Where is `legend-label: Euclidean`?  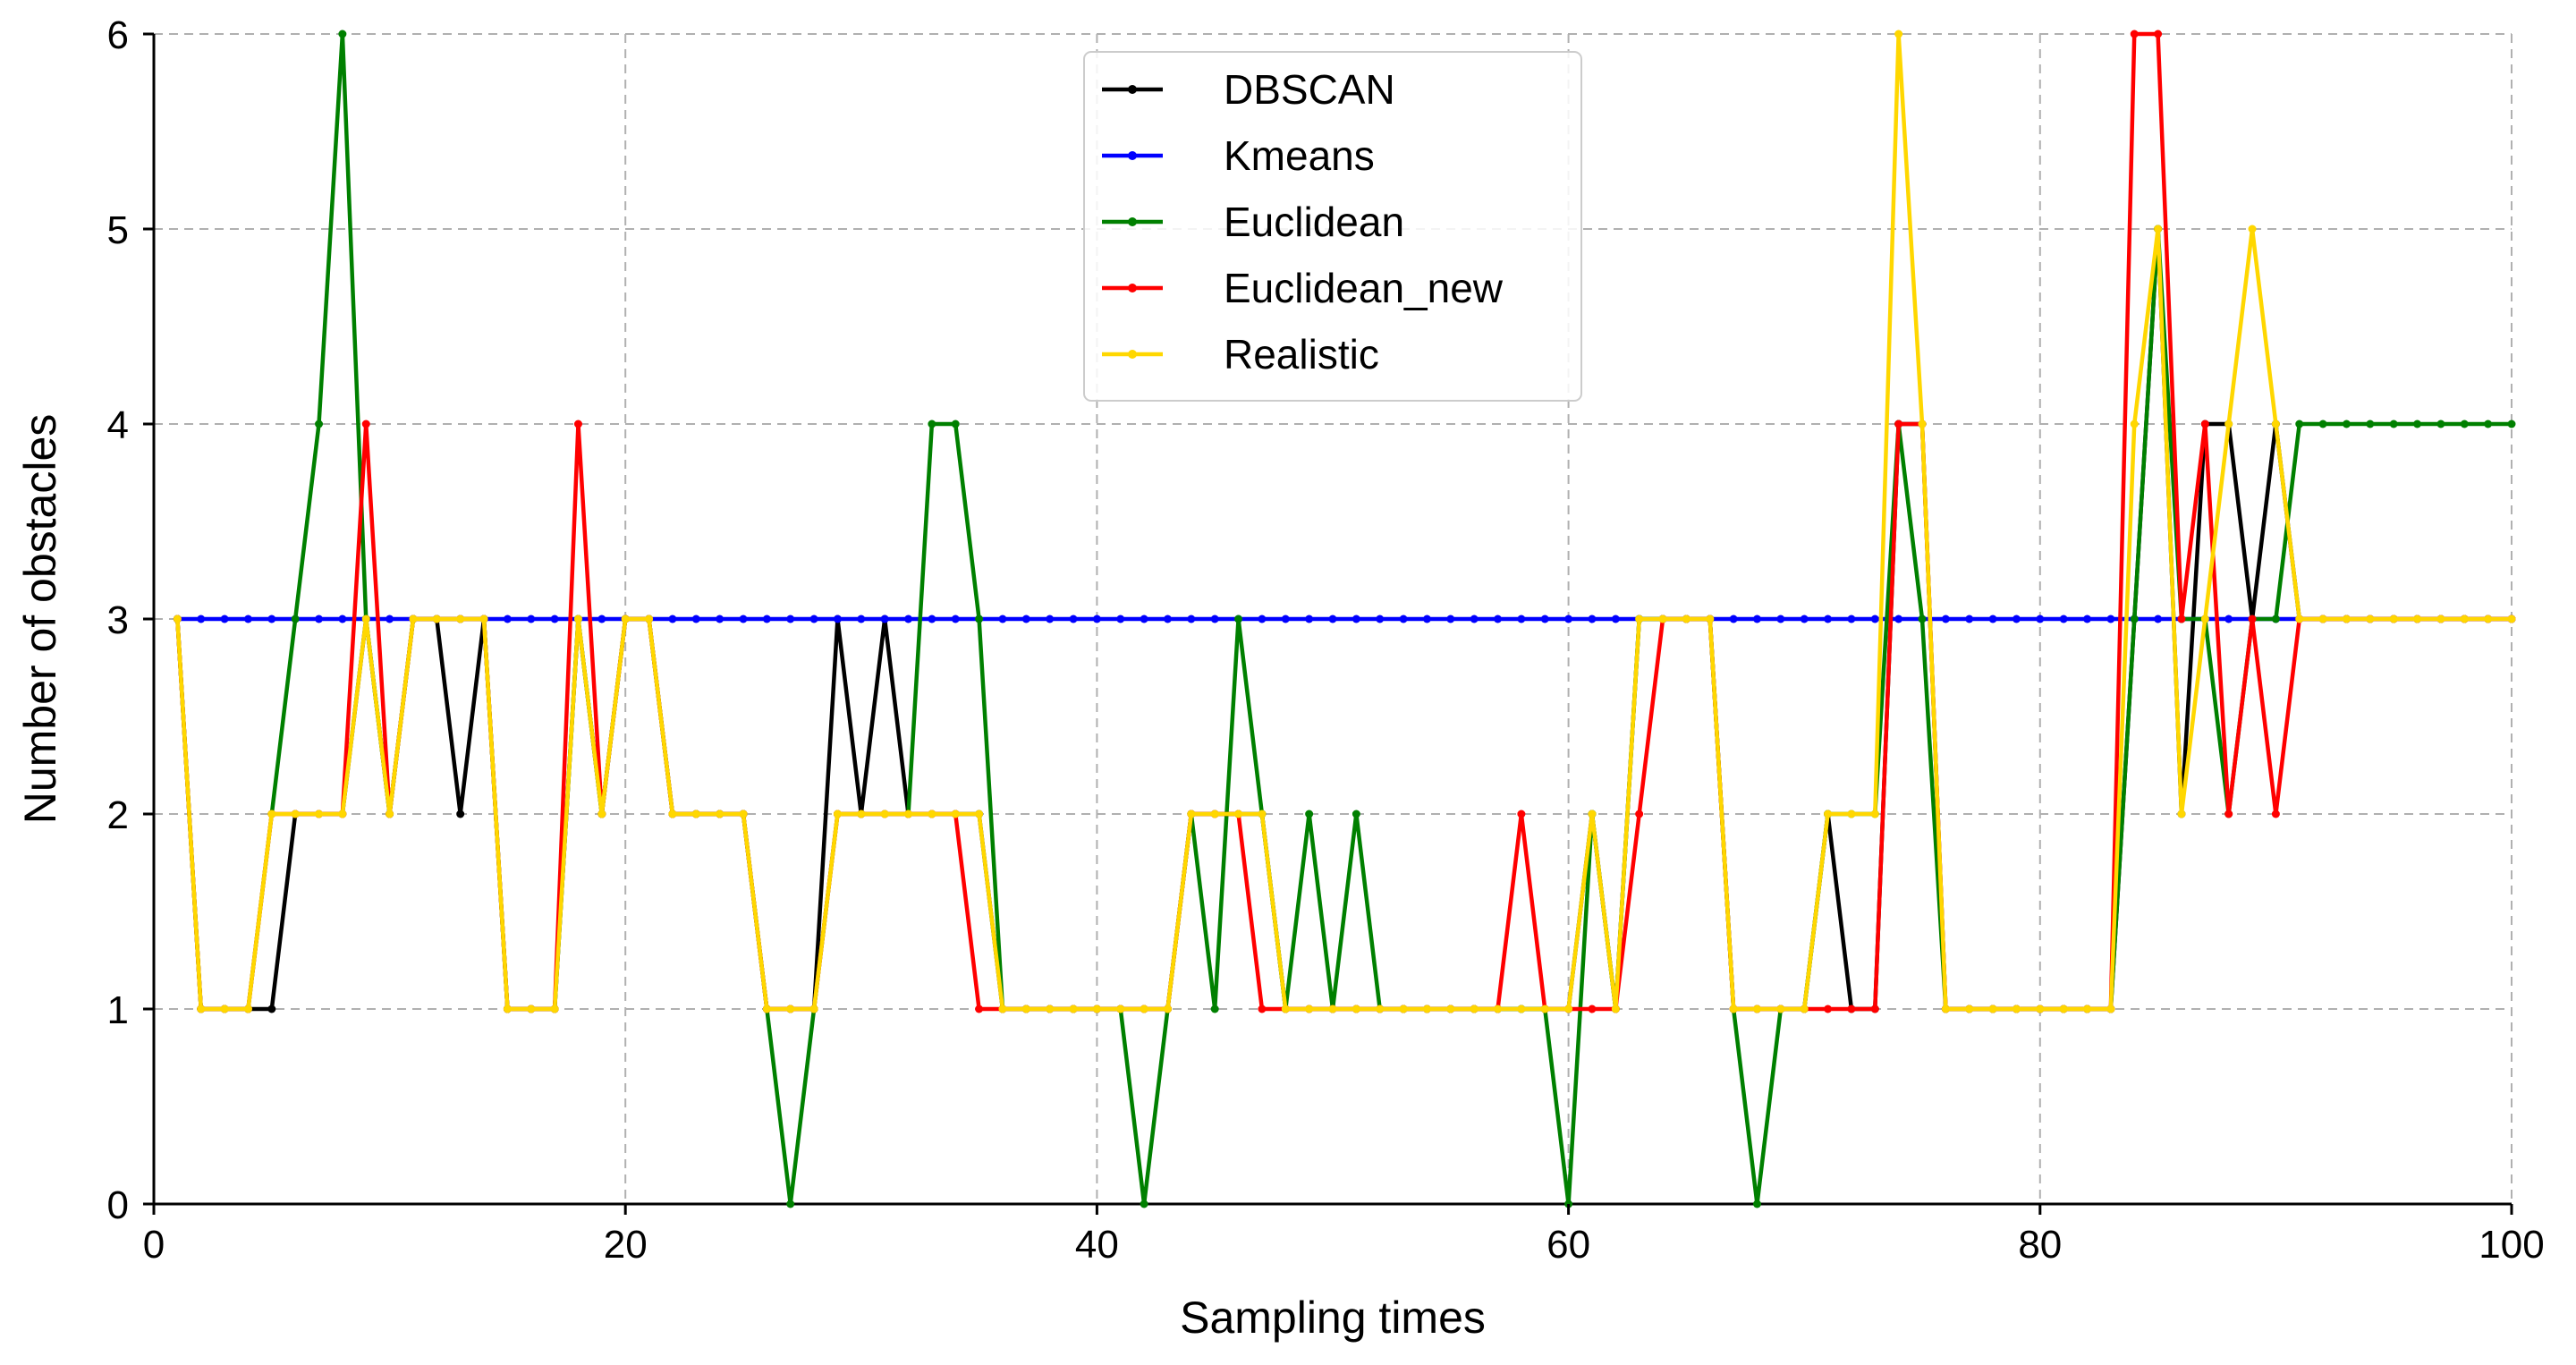 legend-label: Euclidean is located at coordinates (1314, 222).